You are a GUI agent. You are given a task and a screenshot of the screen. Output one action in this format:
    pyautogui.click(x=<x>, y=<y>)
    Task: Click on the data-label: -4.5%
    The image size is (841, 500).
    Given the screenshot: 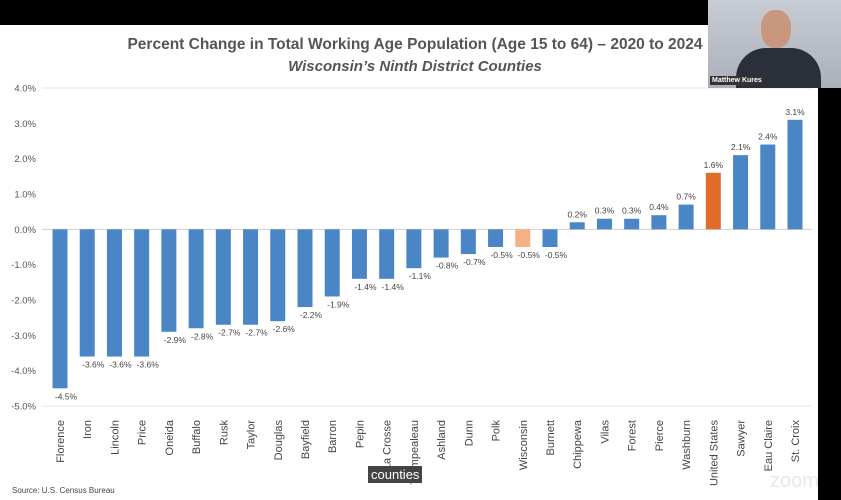 What is the action you would take?
    pyautogui.click(x=66, y=396)
    